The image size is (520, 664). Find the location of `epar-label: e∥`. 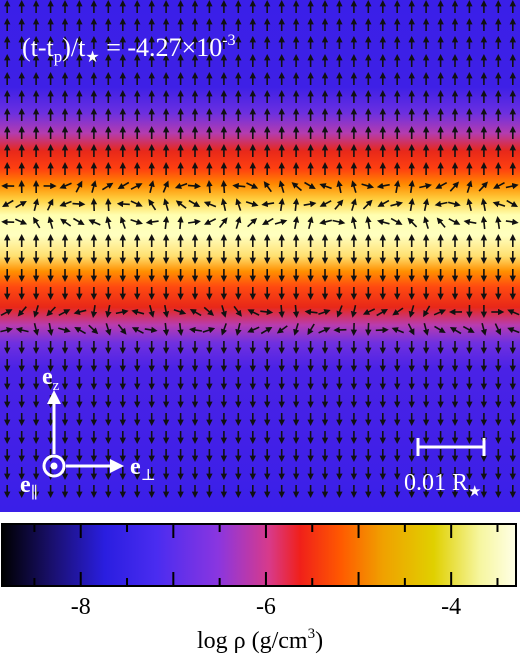

epar-label: e∥ is located at coordinates (29, 487).